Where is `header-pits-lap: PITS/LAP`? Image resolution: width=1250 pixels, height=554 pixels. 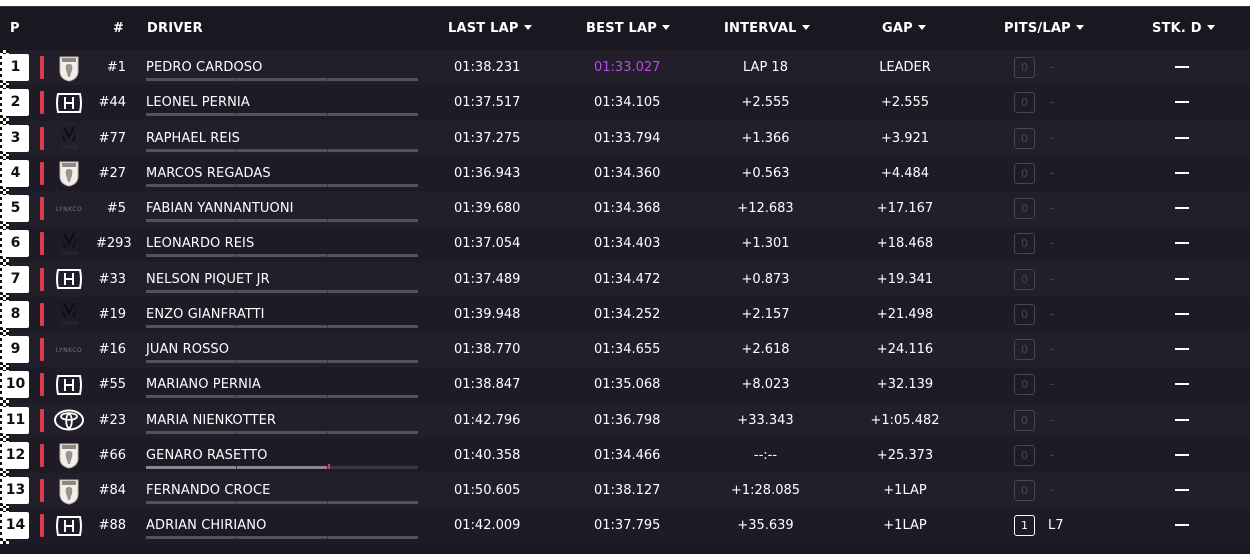 header-pits-lap: PITS/LAP is located at coordinates (1044, 28).